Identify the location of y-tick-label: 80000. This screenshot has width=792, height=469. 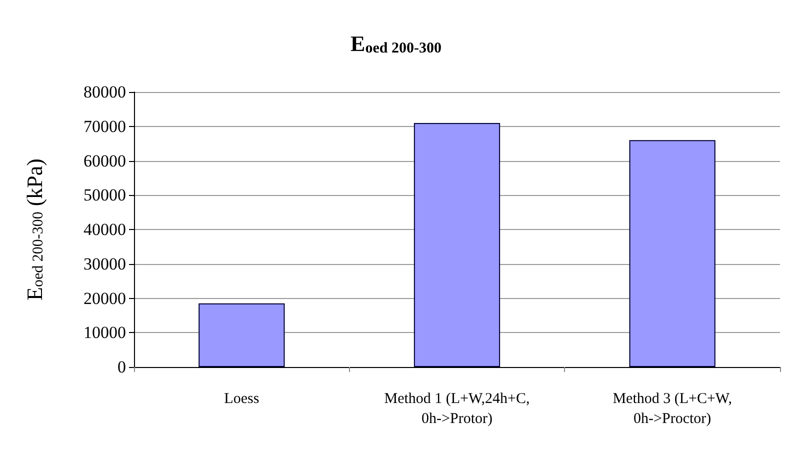
(105, 92).